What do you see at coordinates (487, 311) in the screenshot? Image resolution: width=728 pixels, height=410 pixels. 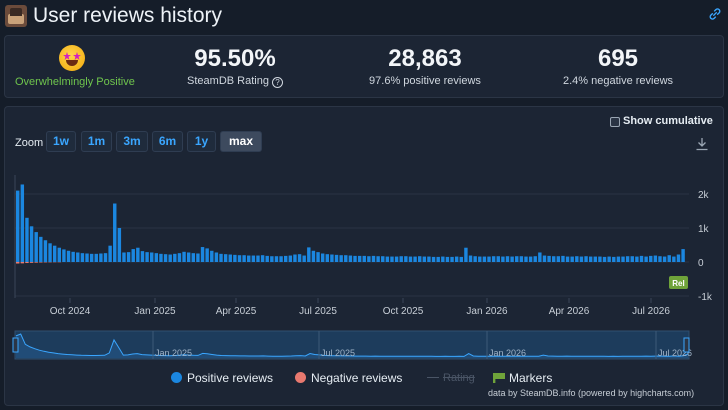 I see `x-tick-label: Jan 2026` at bounding box center [487, 311].